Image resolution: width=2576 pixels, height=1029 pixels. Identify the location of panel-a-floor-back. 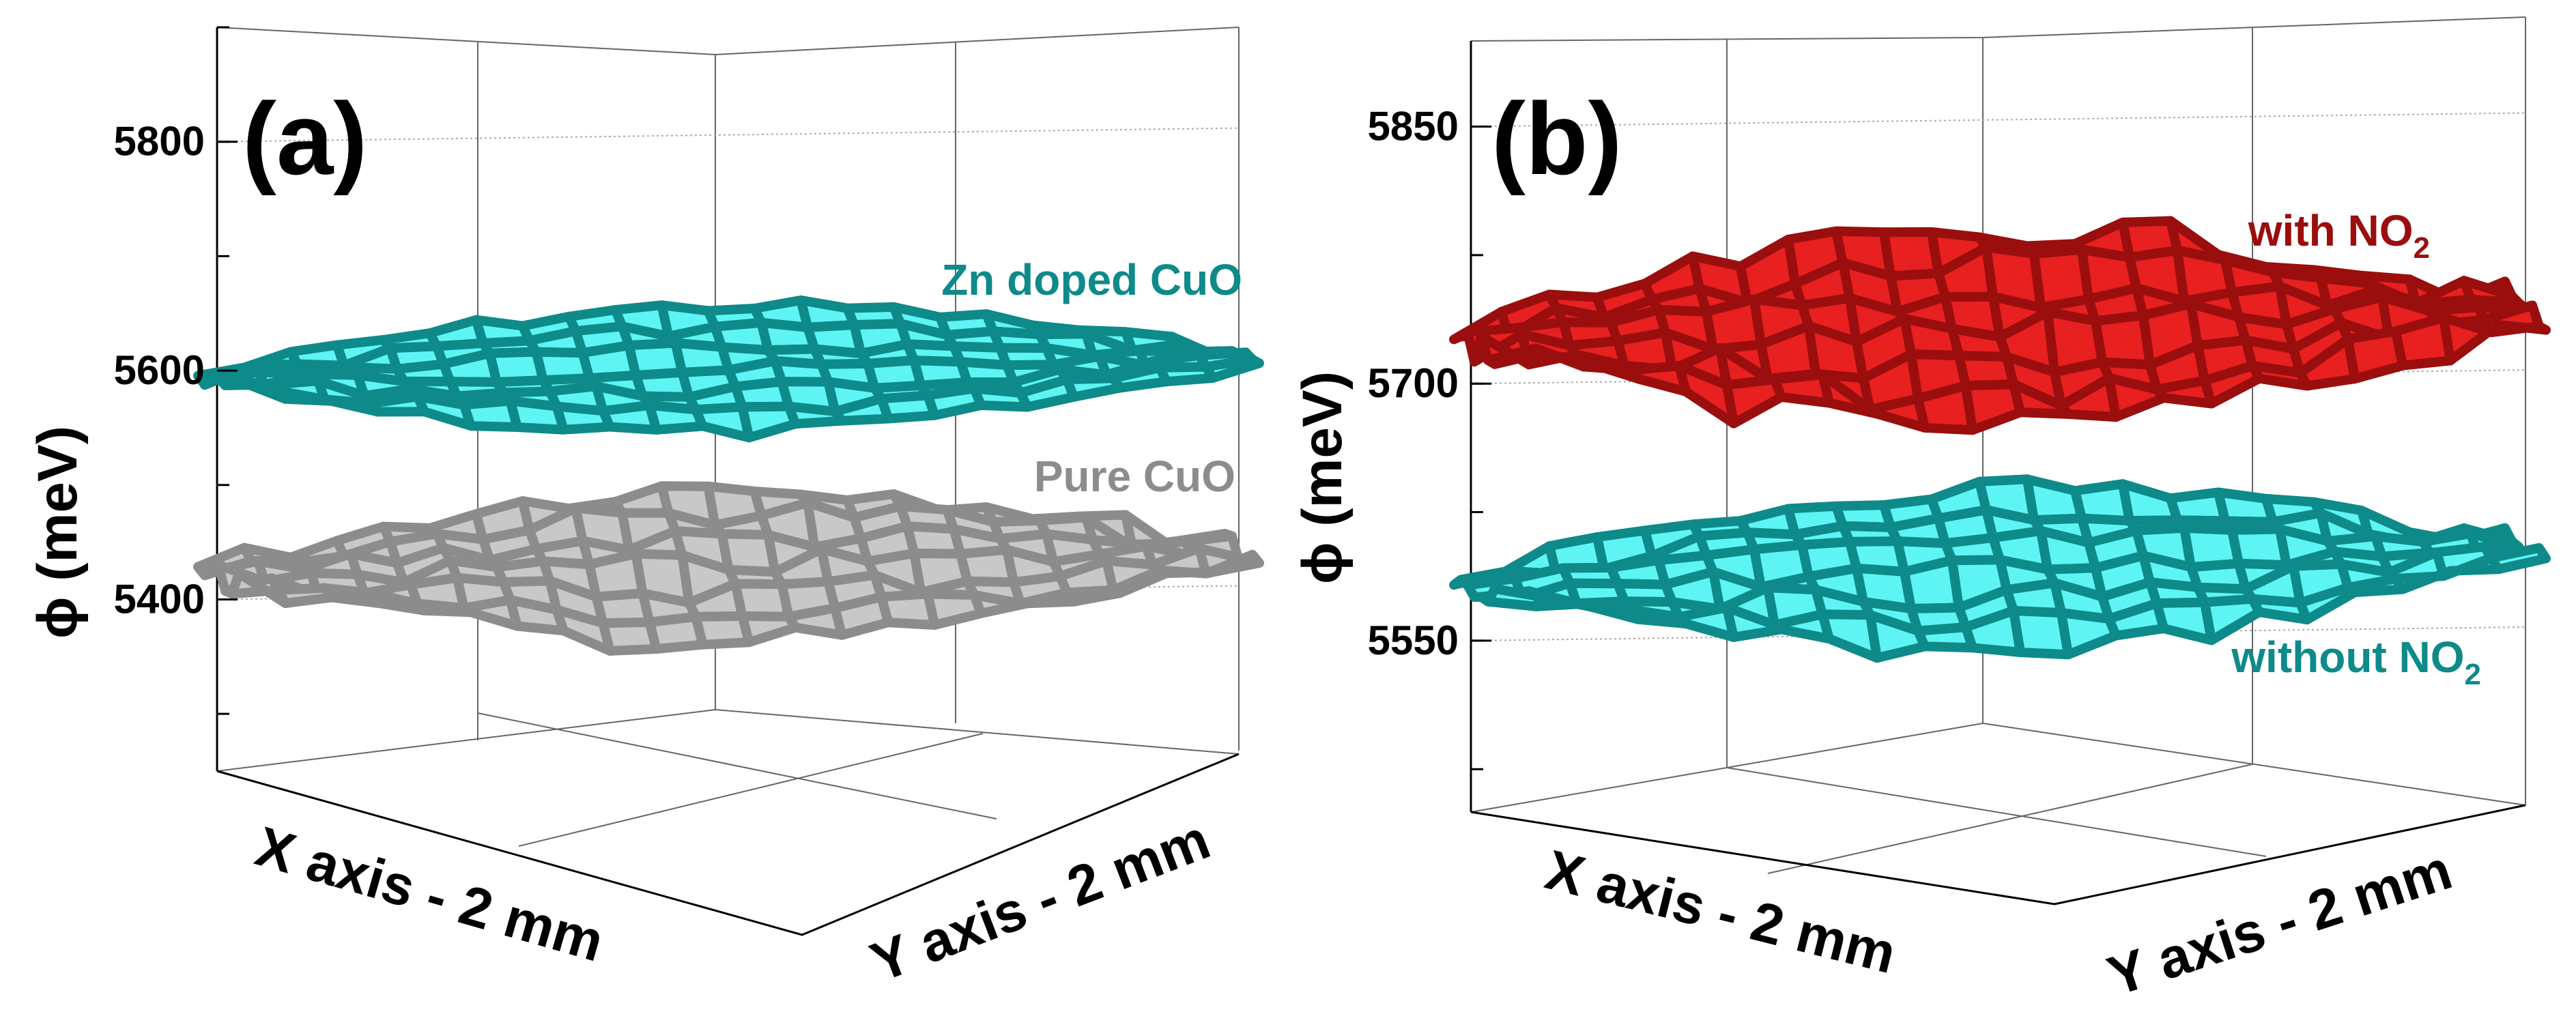
(728, 740).